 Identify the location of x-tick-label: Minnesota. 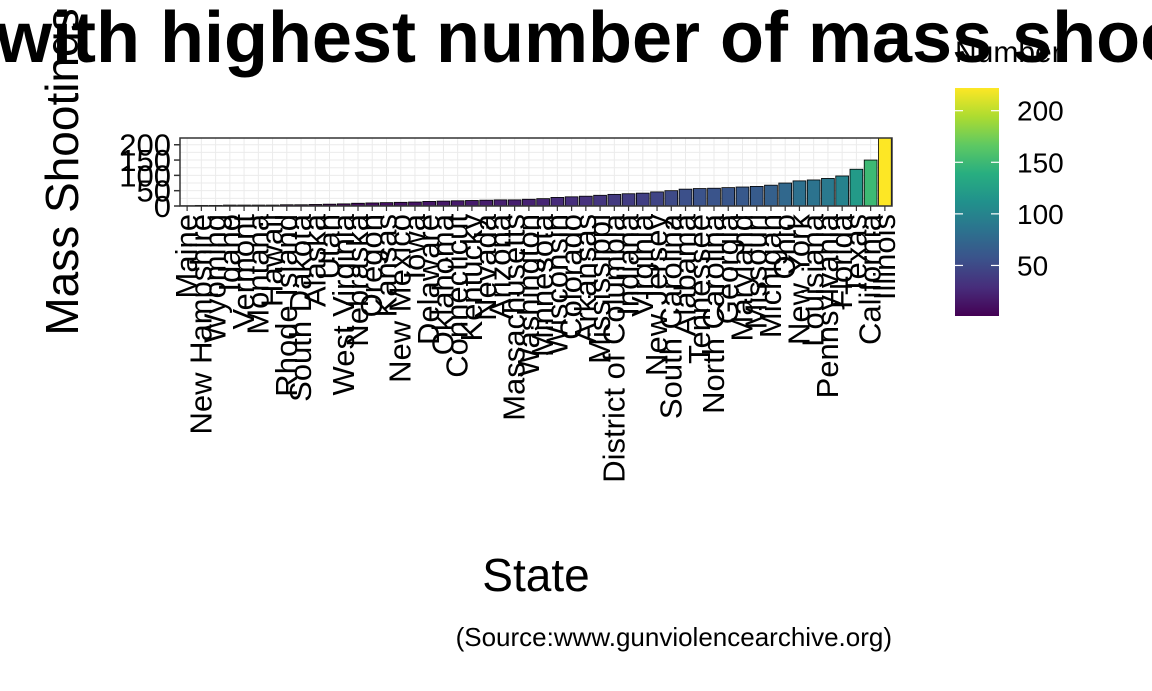
(542, 285).